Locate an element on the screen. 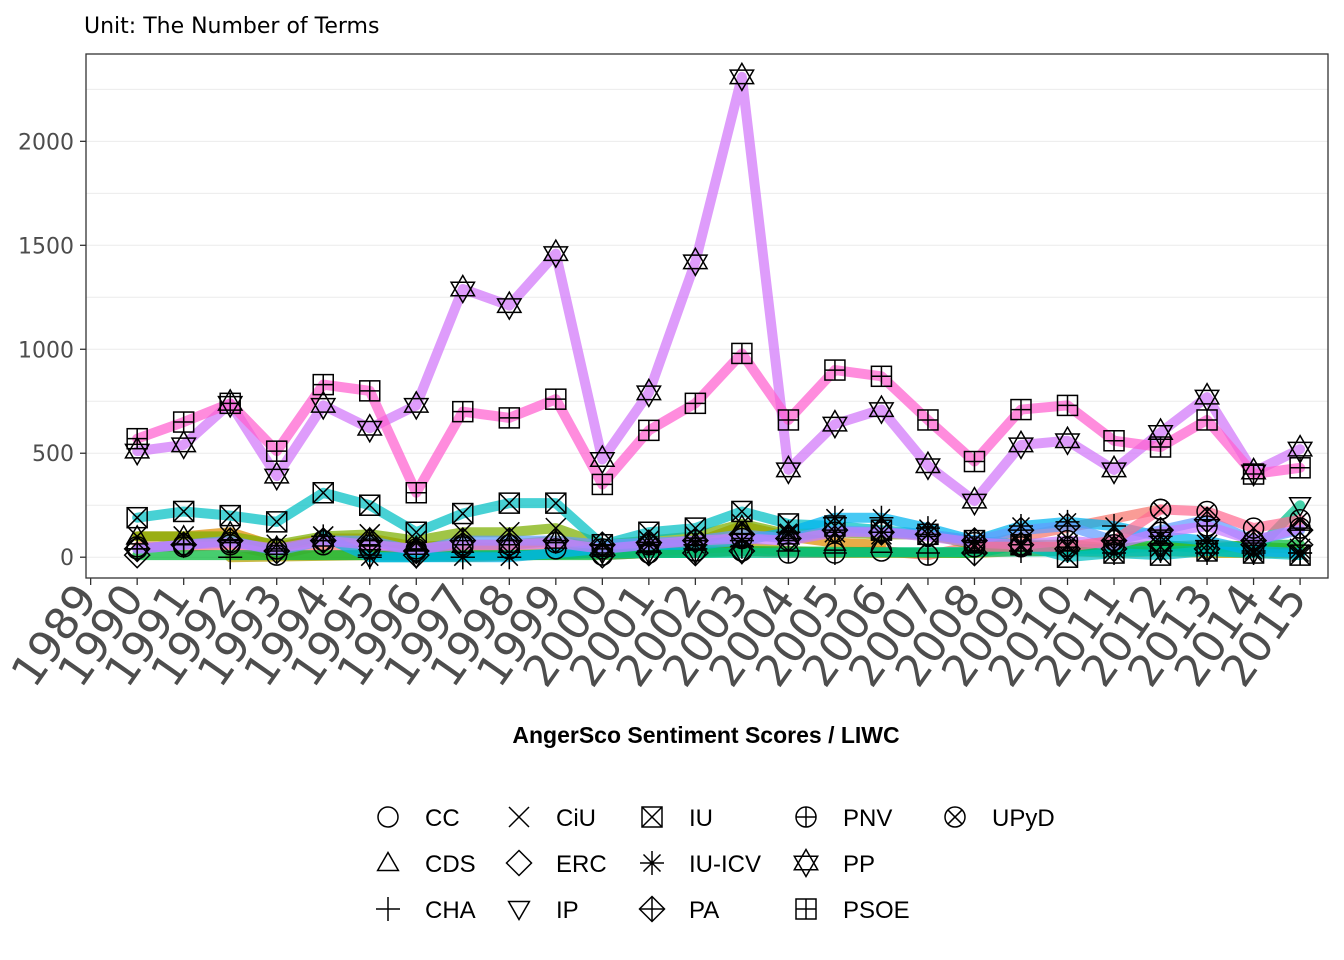  chart-subtitle: Unit: The Number of Terms is located at coordinates (231, 26).